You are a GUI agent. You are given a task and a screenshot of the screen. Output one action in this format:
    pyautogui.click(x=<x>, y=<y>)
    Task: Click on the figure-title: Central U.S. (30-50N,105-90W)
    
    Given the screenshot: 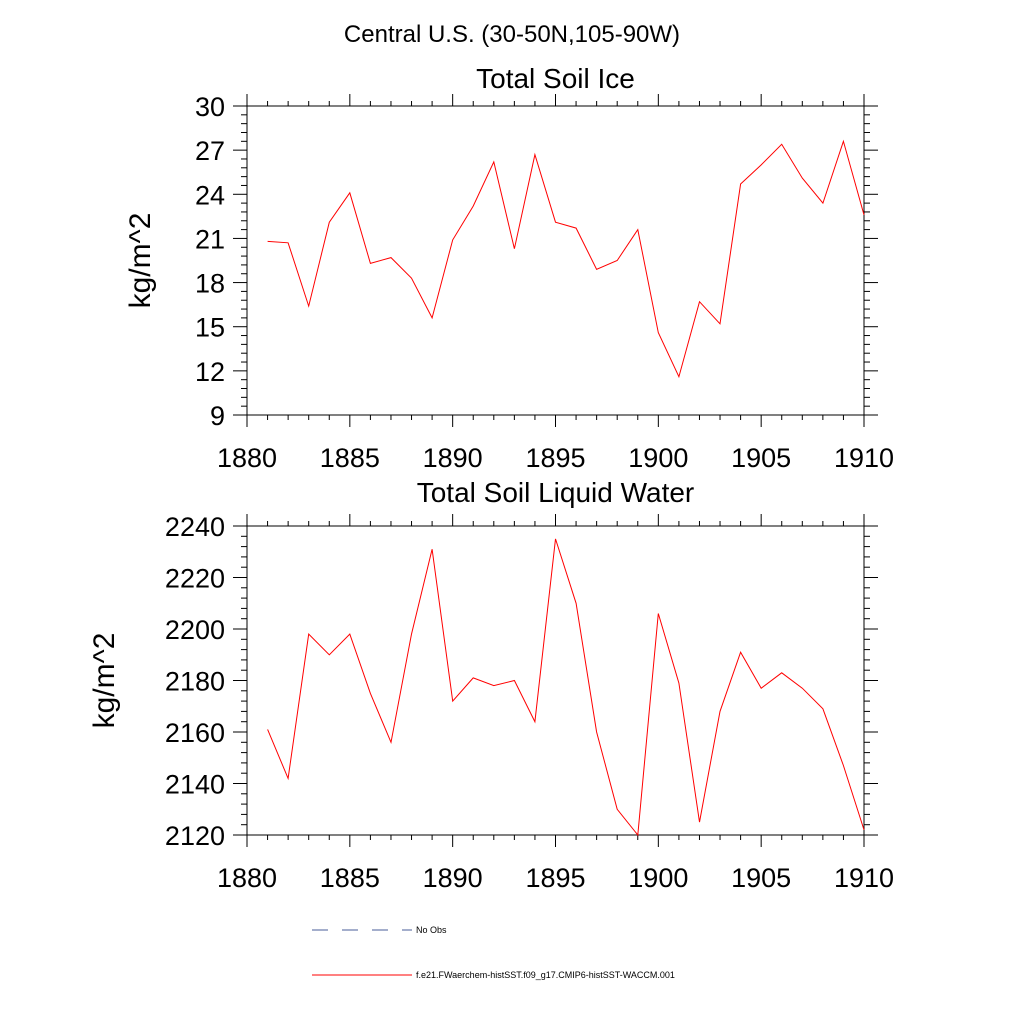 What is the action you would take?
    pyautogui.click(x=512, y=34)
    